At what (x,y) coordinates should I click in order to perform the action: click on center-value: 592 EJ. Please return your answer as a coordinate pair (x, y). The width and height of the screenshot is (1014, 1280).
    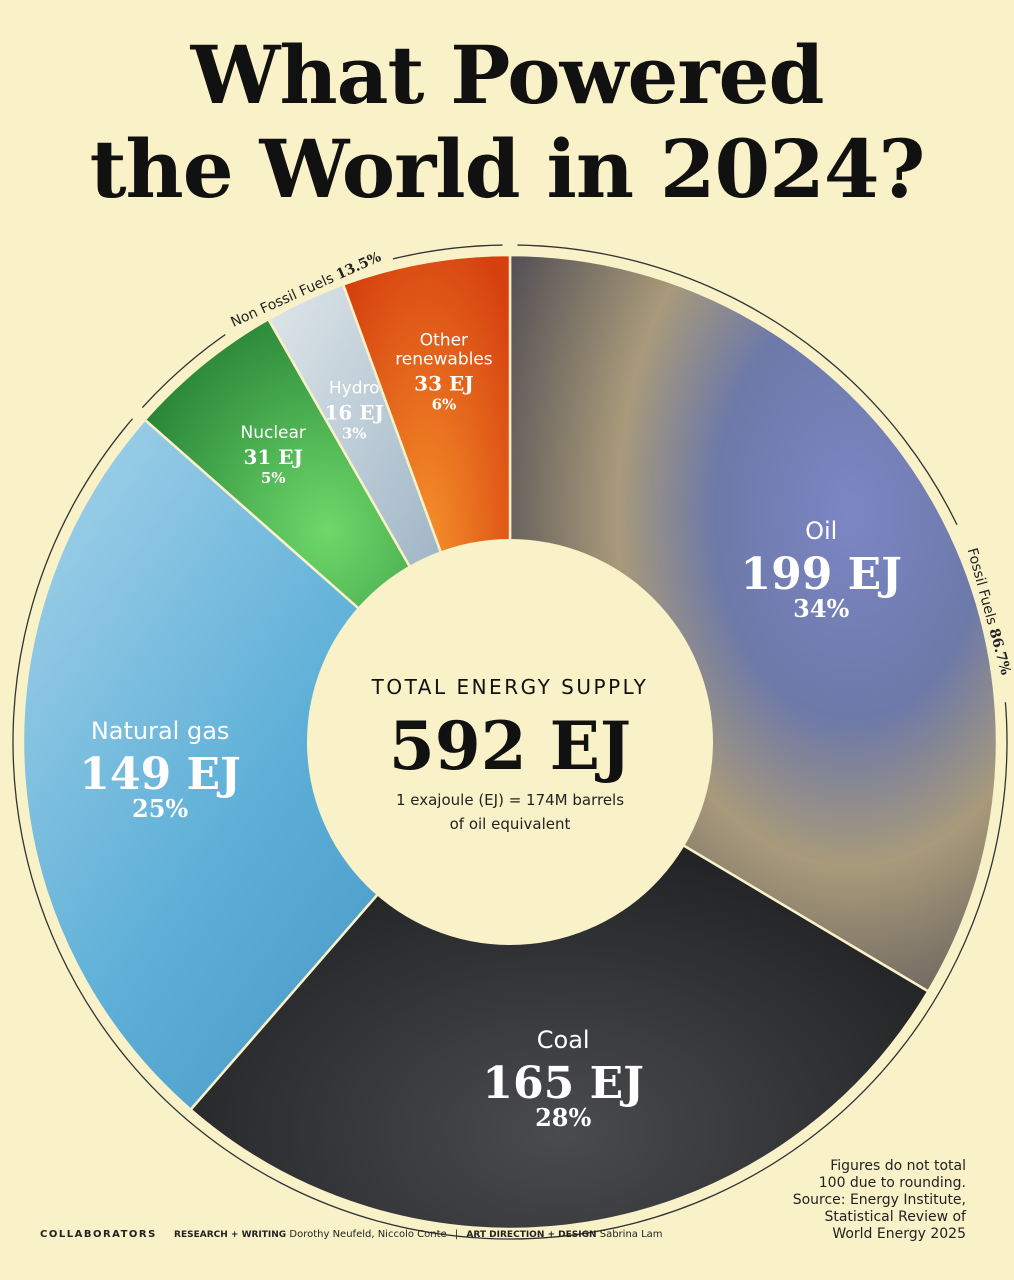
    Looking at the image, I should click on (510, 746).